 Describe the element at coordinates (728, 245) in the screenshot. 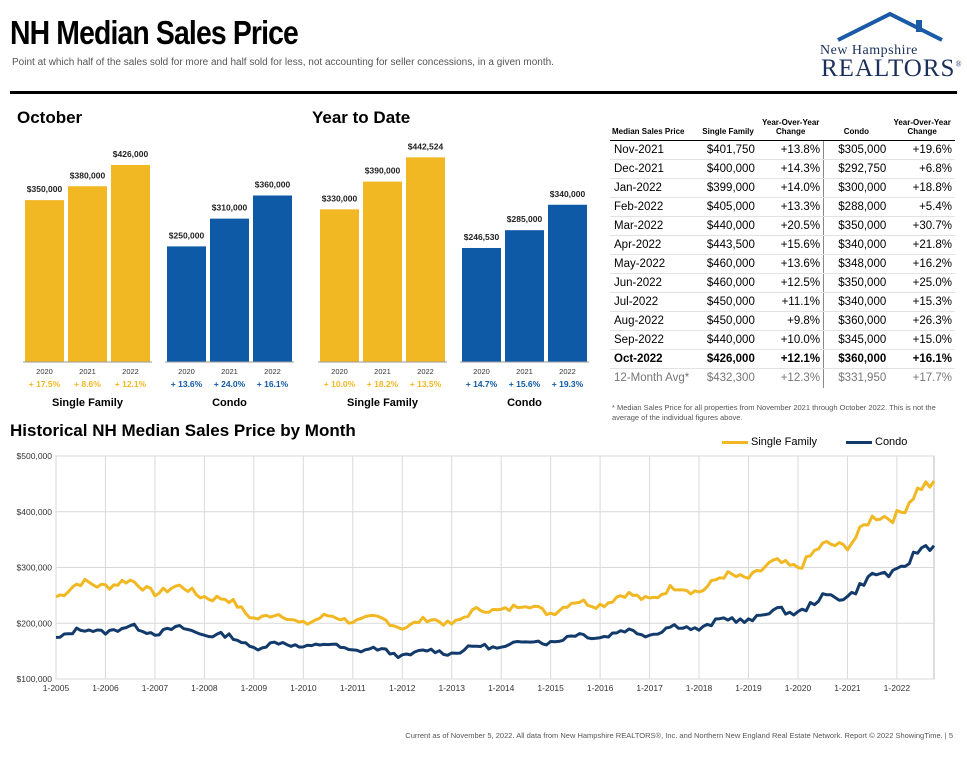

I see `table-cell: $443,500` at that location.